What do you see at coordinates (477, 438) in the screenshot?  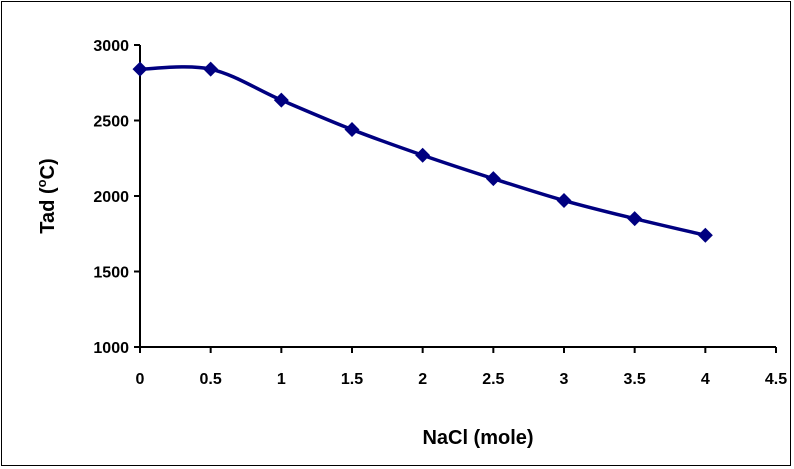 I see `x-axis-title: NaCl (mole)` at bounding box center [477, 438].